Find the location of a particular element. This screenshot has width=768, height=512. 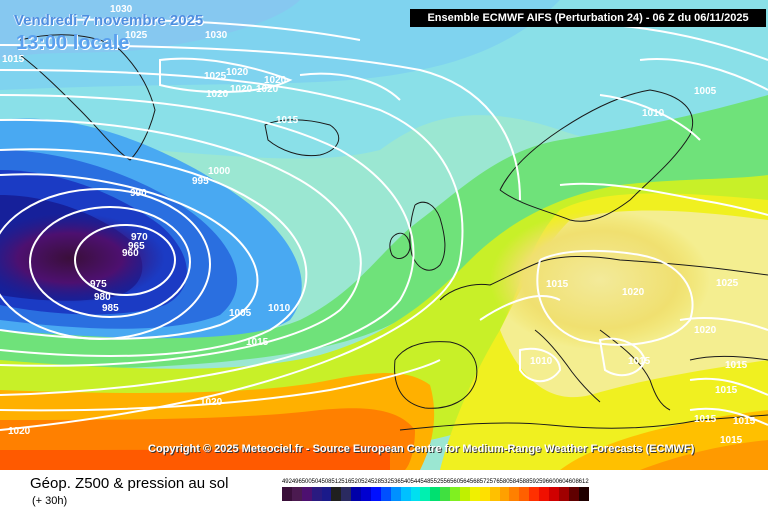

scale-swatch: 568 is located at coordinates (475, 489).